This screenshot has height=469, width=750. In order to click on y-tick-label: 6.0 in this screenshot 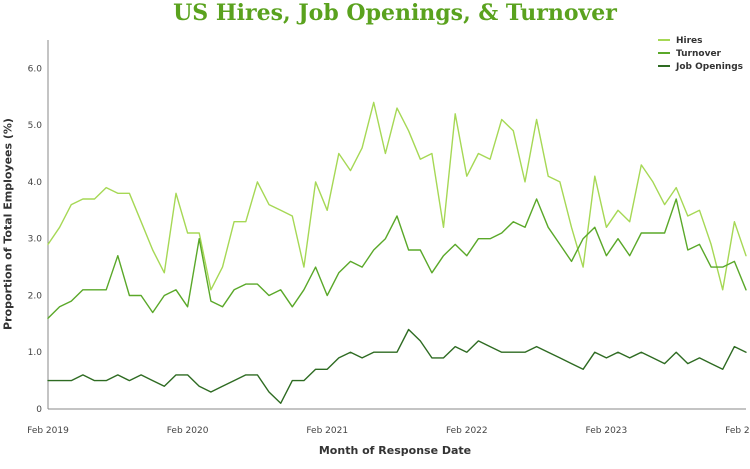, I will do `click(35, 69)`.